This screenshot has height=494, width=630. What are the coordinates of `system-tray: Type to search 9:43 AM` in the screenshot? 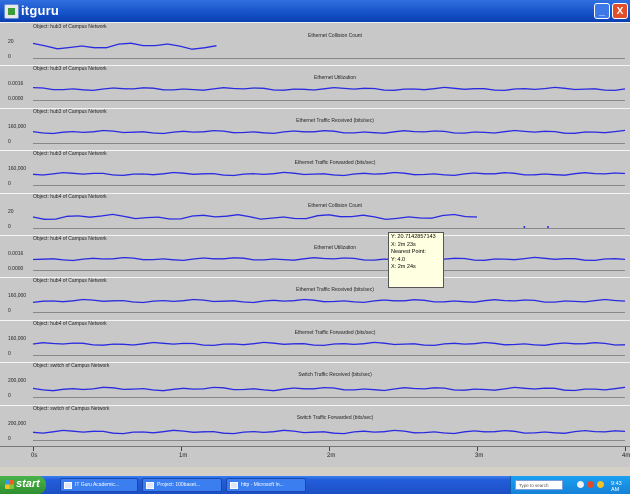 It's located at (570, 485).